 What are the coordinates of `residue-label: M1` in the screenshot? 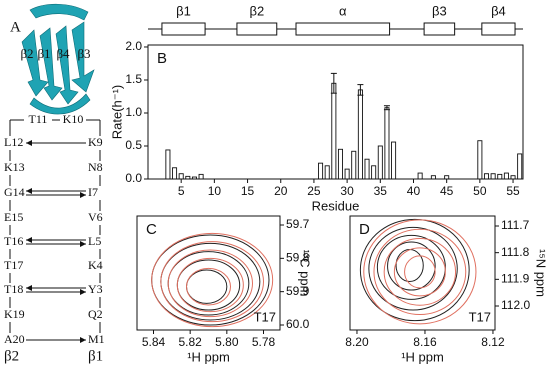 It's located at (96, 339).